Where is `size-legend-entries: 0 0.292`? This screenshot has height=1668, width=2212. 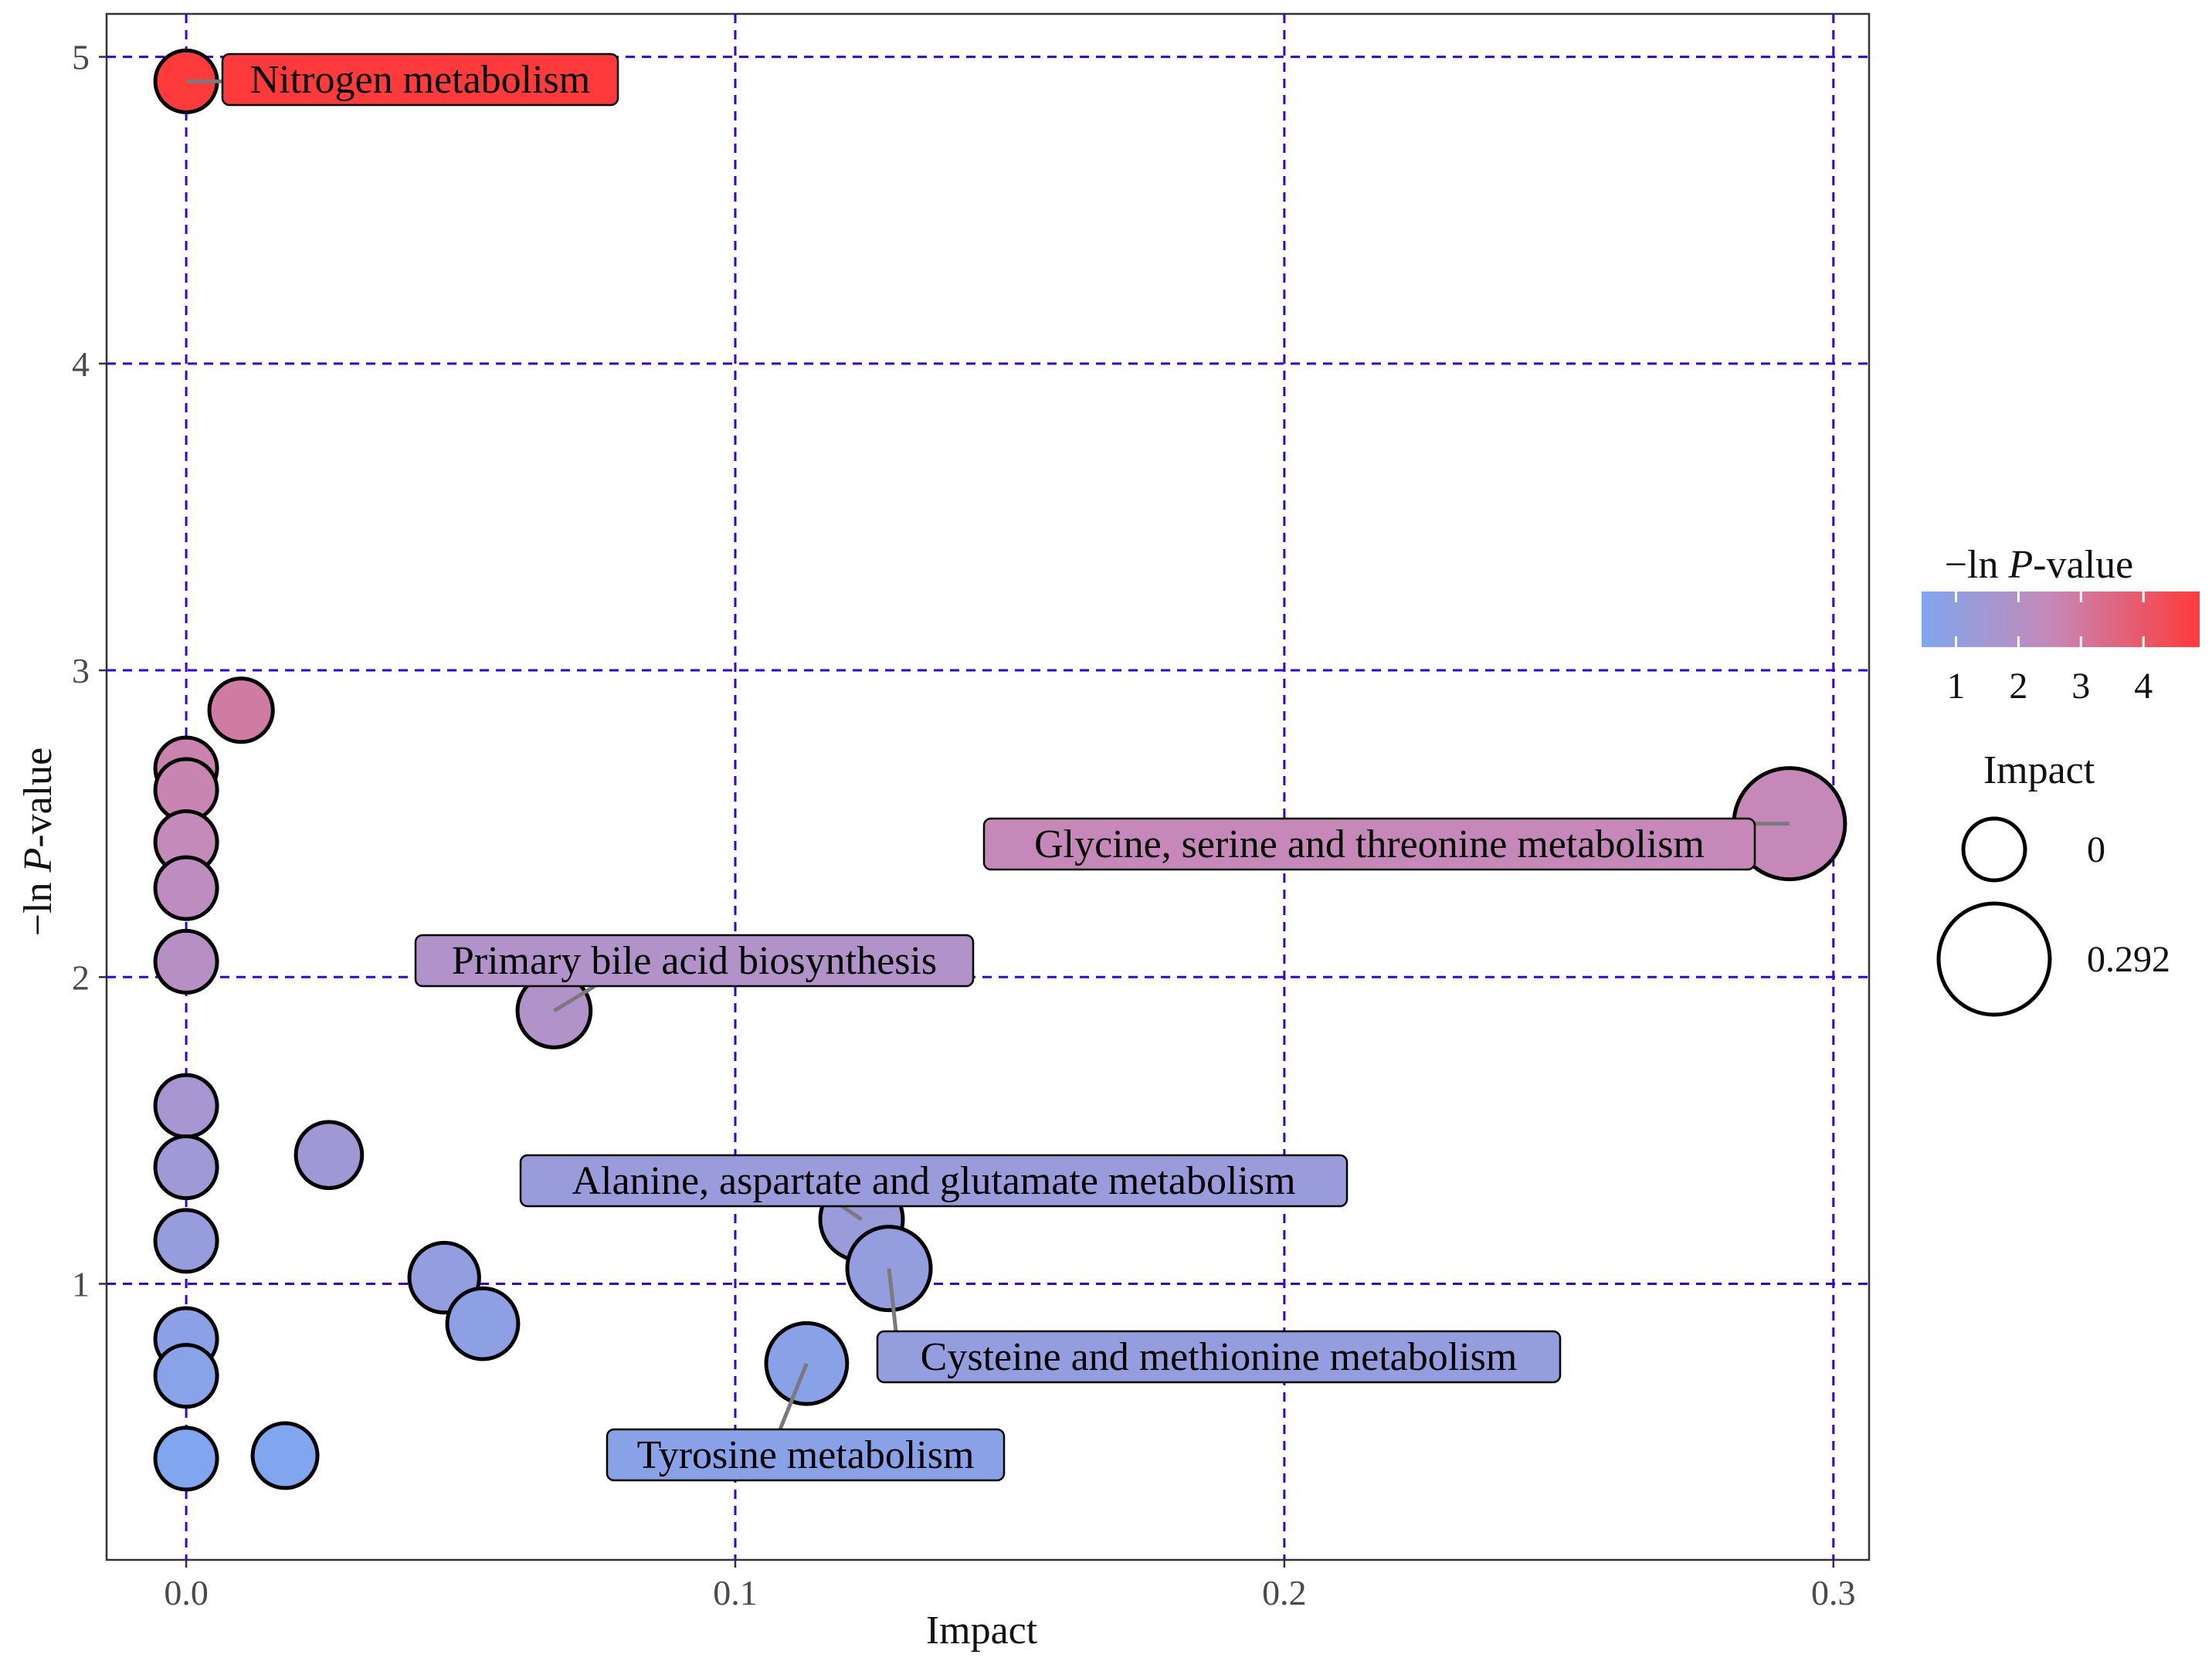
size-legend-entries: 0 0.292 is located at coordinates (2053, 916).